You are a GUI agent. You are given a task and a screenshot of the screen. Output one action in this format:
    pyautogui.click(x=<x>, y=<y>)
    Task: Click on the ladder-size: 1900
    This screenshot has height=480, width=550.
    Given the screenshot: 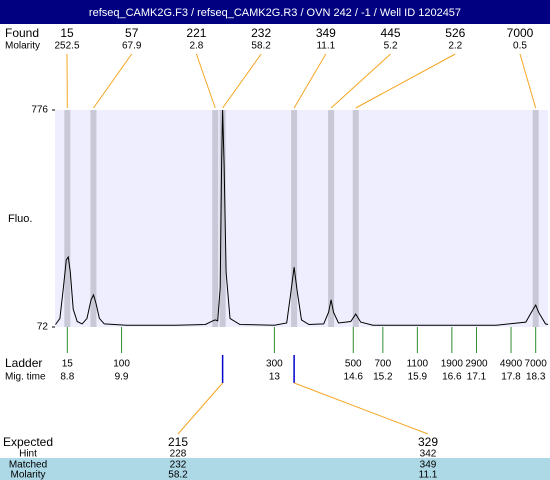 What is the action you would take?
    pyautogui.click(x=452, y=364)
    